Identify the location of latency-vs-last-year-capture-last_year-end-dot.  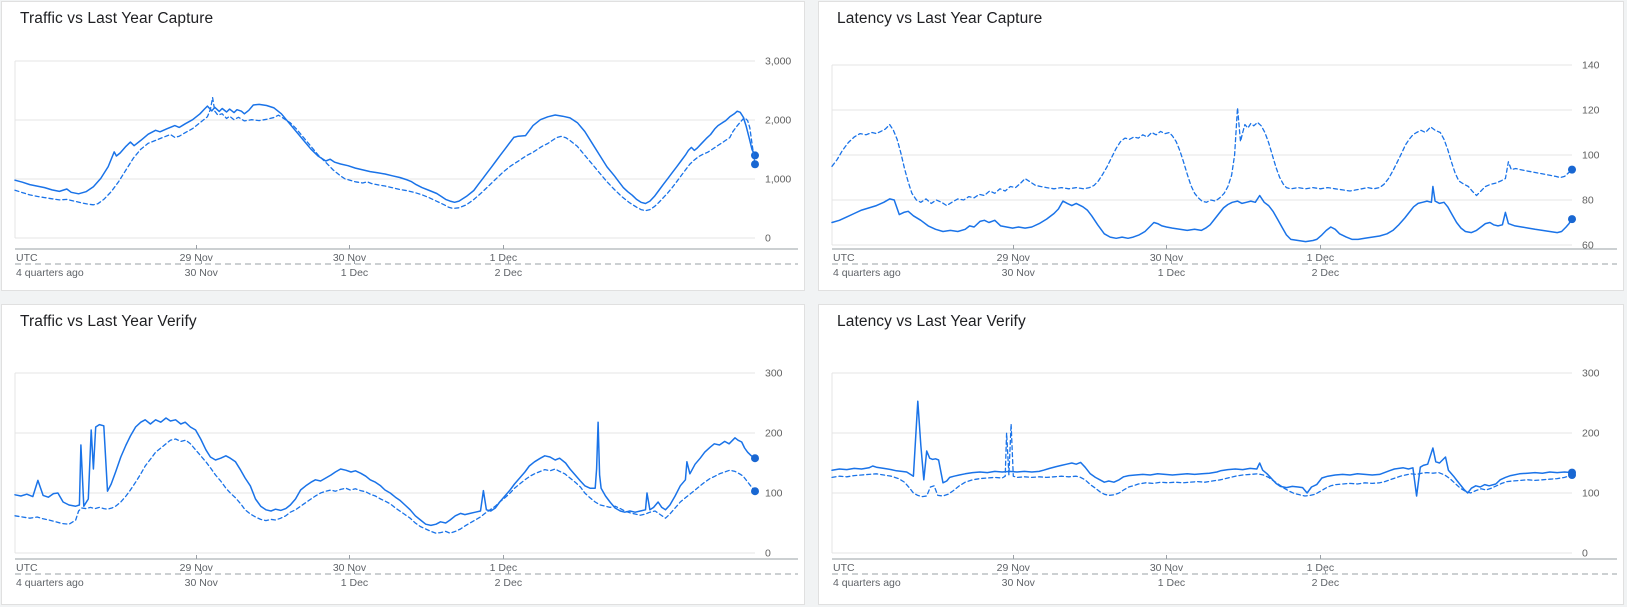
(1572, 169).